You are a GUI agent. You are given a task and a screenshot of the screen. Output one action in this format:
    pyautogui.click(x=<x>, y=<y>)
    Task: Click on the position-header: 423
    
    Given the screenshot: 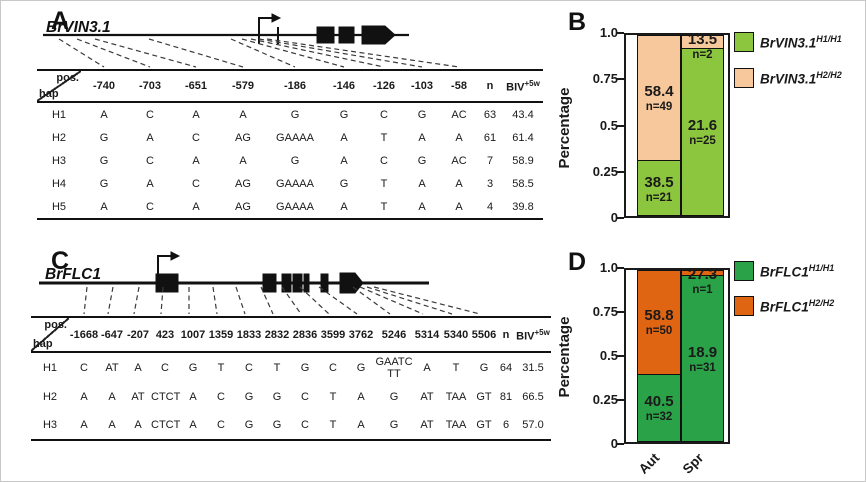 What is the action you would take?
    pyautogui.click(x=165, y=334)
    